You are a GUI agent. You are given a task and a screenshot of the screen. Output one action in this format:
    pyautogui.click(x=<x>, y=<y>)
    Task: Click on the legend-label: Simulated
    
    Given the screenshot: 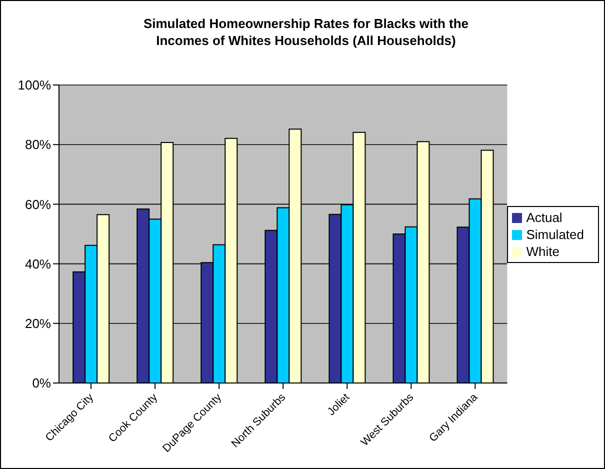 What is the action you would take?
    pyautogui.click(x=555, y=234)
    